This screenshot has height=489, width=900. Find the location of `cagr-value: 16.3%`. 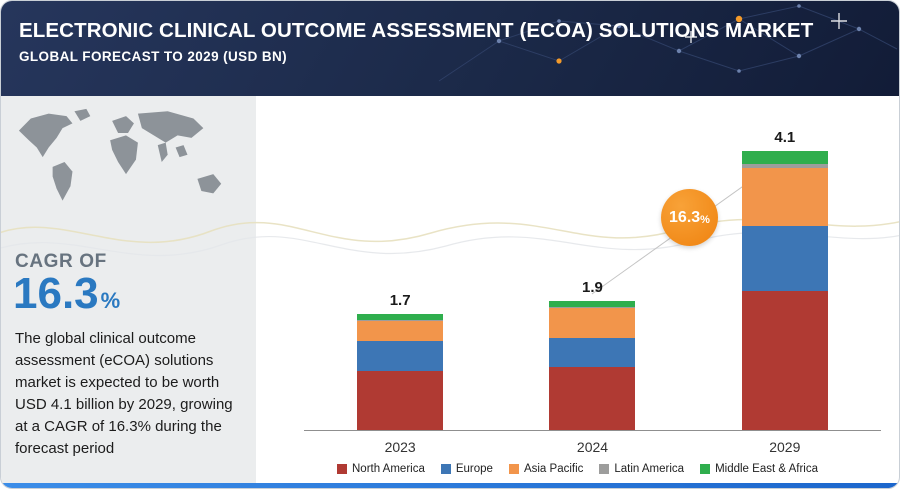

cagr-value: 16.3% is located at coordinates (66, 294).